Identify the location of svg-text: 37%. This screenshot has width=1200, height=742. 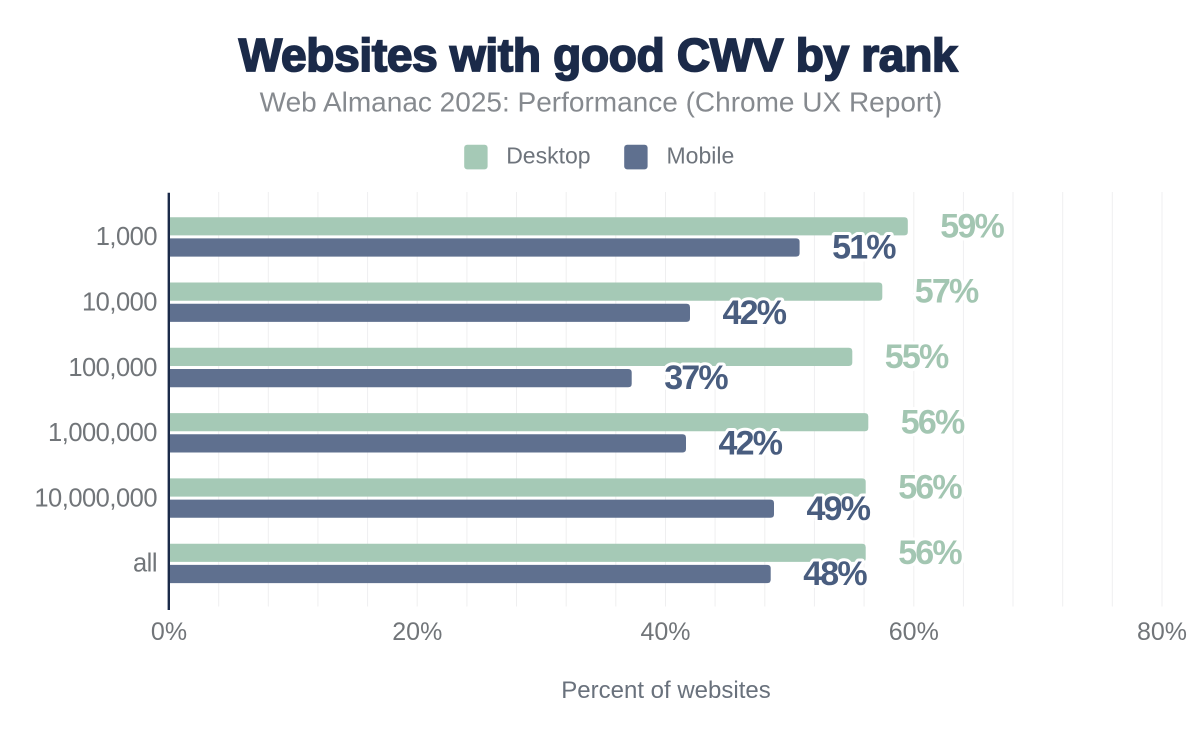
(696, 378).